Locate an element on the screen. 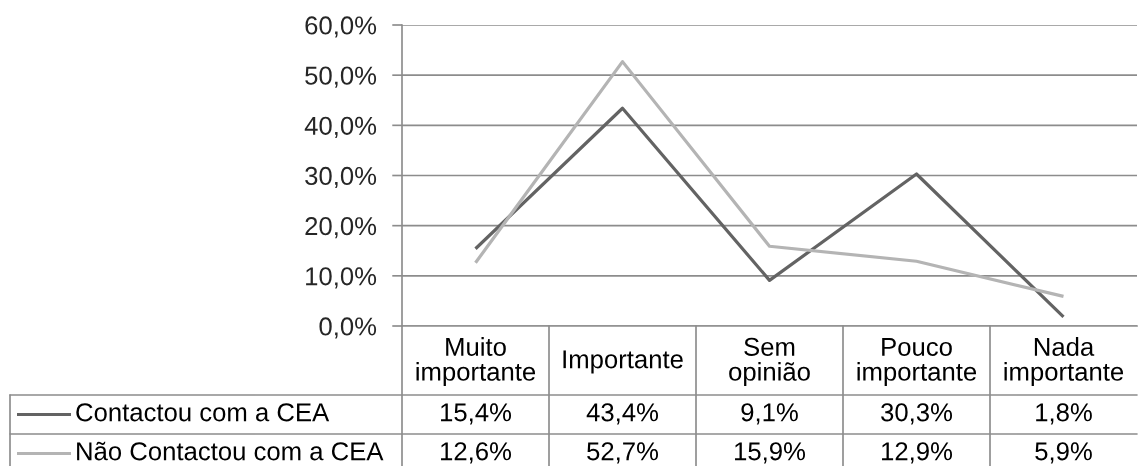  data-label: 15,4% is located at coordinates (476, 414).